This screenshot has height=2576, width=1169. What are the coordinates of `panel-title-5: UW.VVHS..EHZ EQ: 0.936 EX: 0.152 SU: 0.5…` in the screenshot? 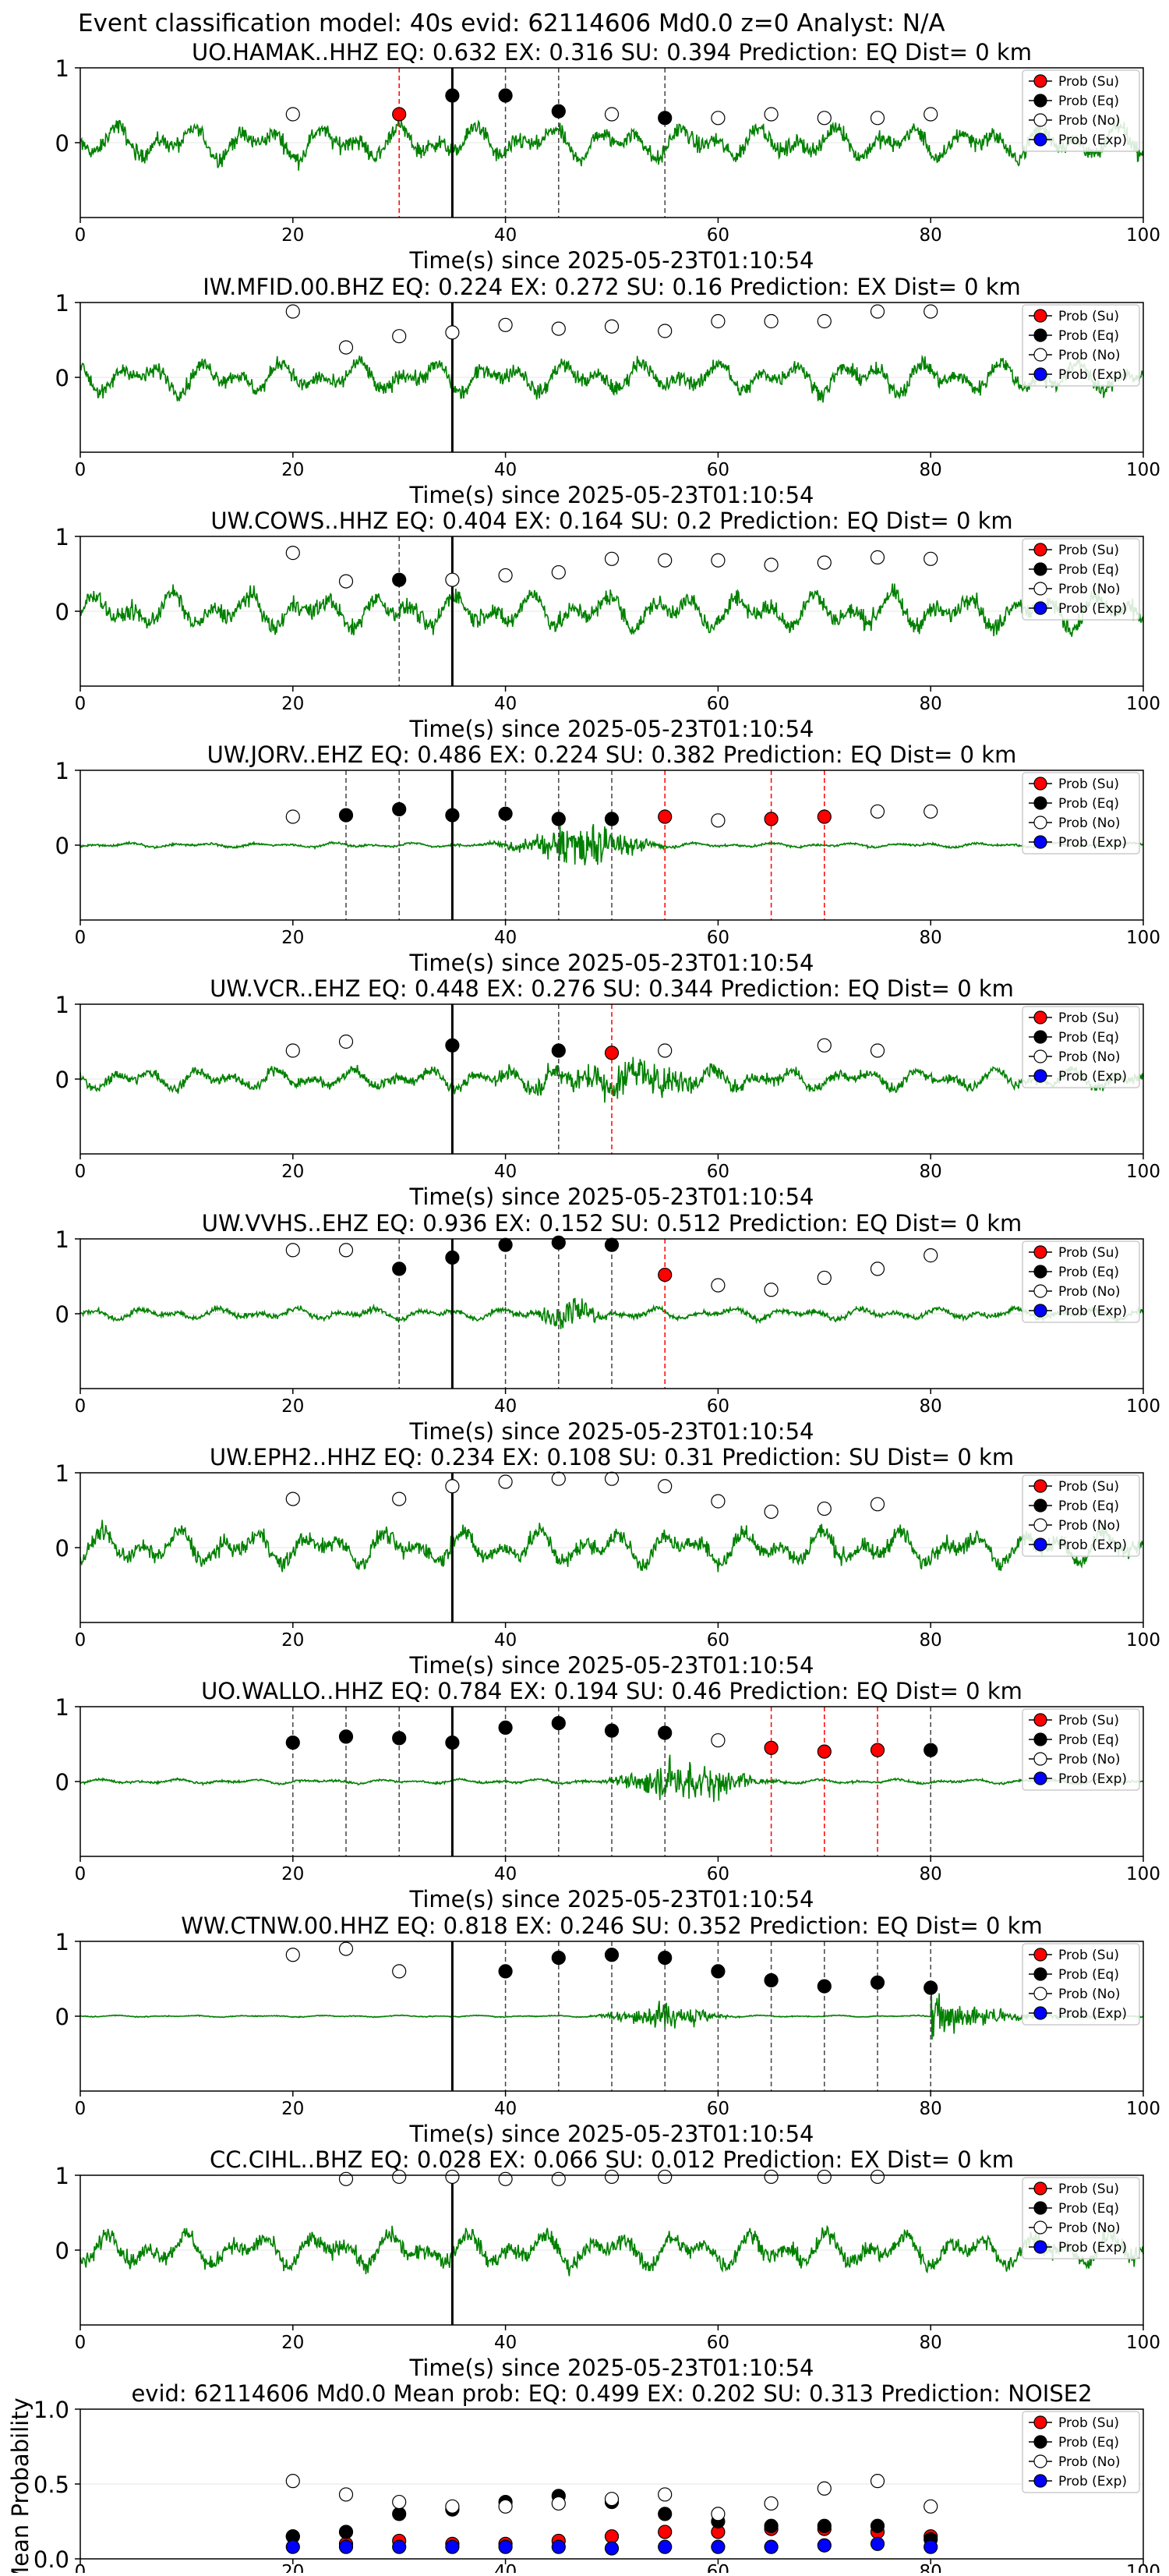 It's located at (612, 1223).